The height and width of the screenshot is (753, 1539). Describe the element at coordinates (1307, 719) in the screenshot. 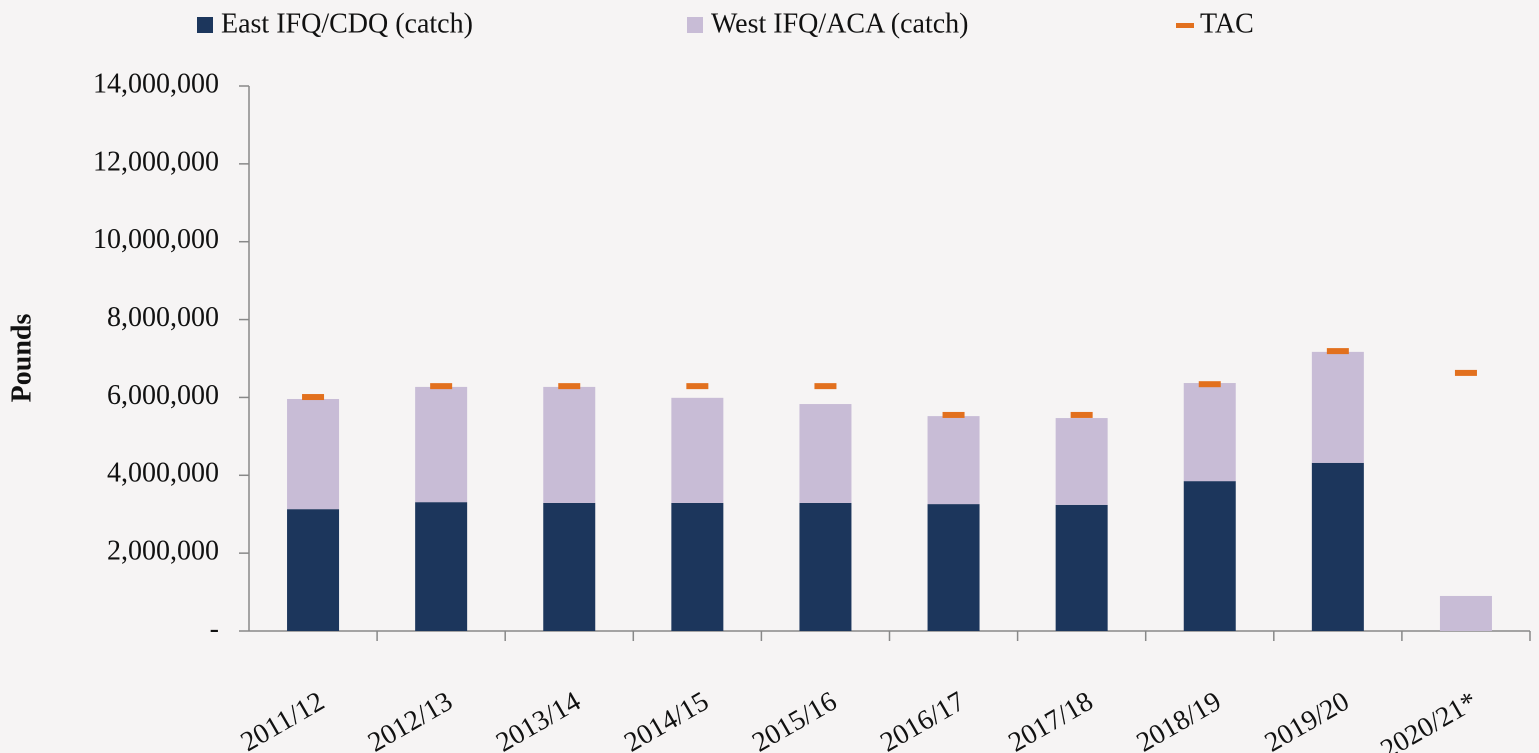

I see `x-tick-label: 2019/20` at that location.